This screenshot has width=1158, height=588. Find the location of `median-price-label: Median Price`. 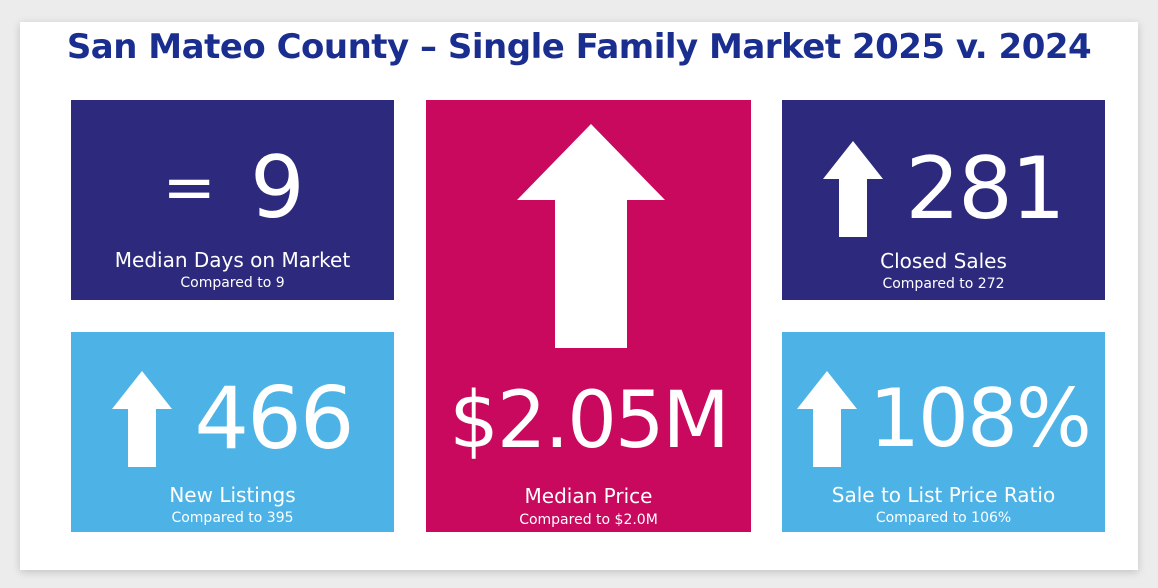

median-price-label: Median Price is located at coordinates (588, 496).